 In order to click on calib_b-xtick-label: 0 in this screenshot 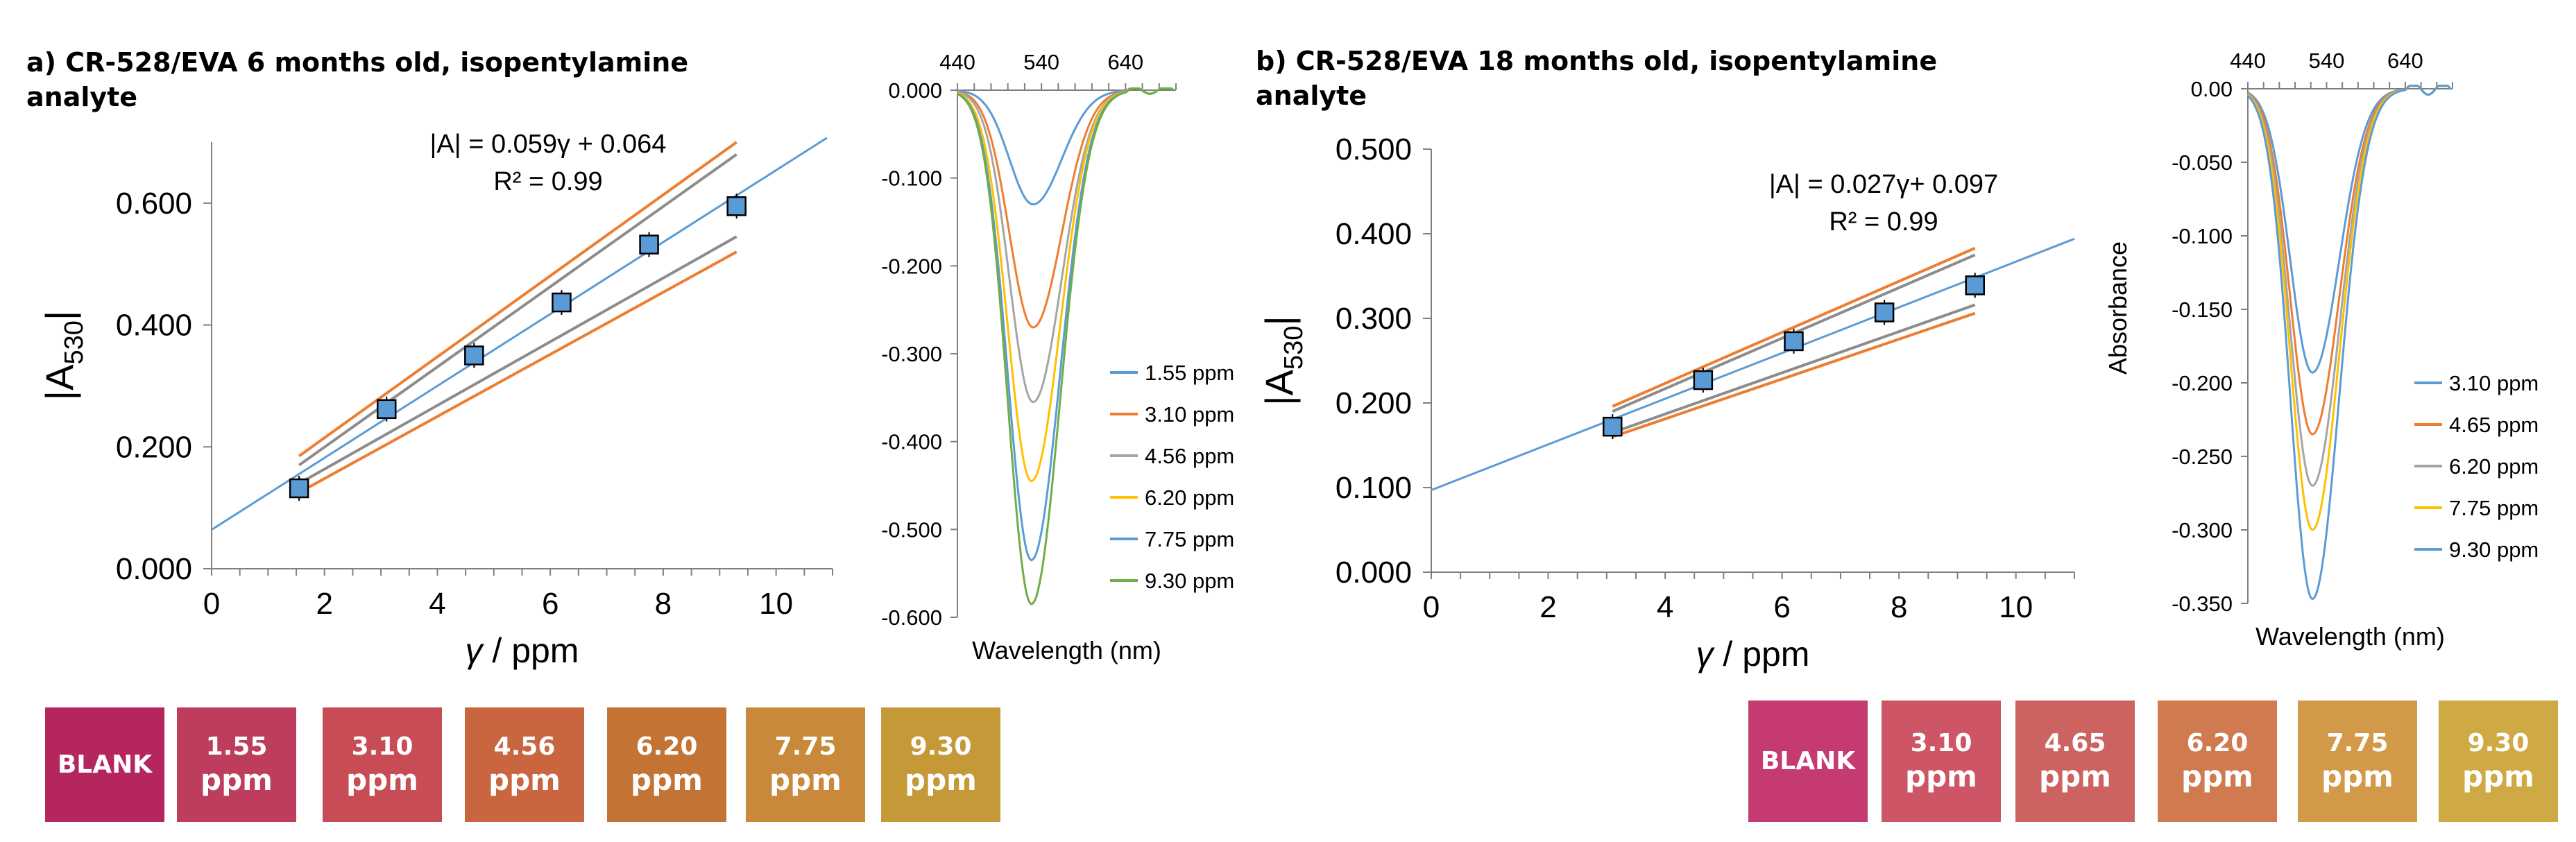, I will do `click(1431, 607)`.